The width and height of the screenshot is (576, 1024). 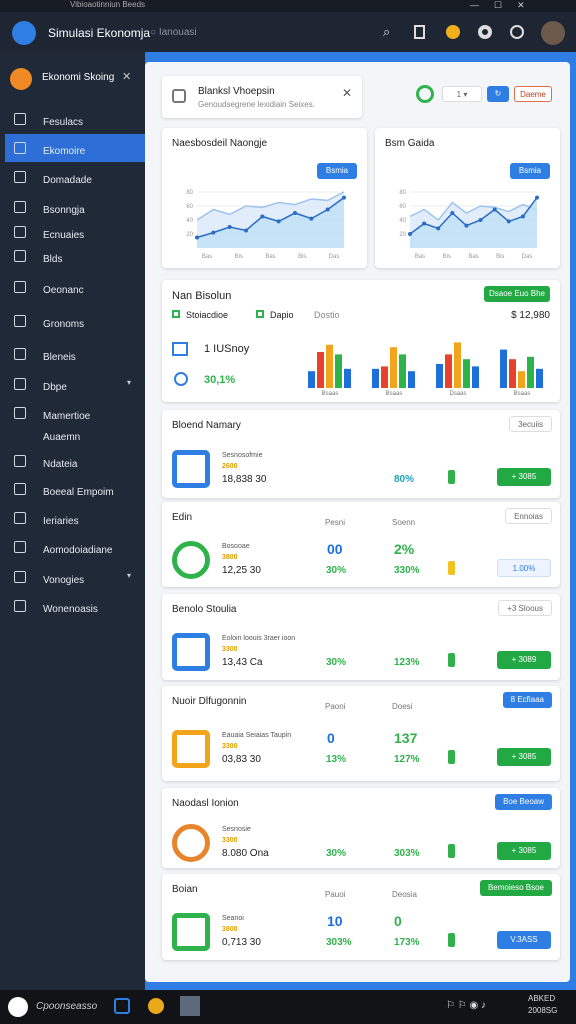 I want to click on x-tick-label: Bis, so click(x=239, y=257).